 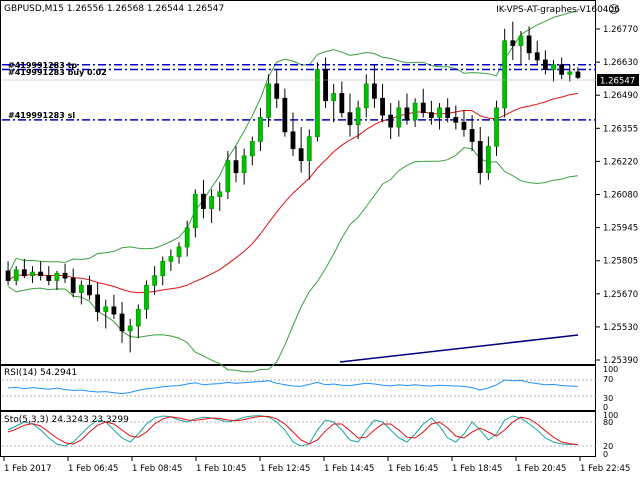 What do you see at coordinates (459, 348) in the screenshot?
I see `trend-line` at bounding box center [459, 348].